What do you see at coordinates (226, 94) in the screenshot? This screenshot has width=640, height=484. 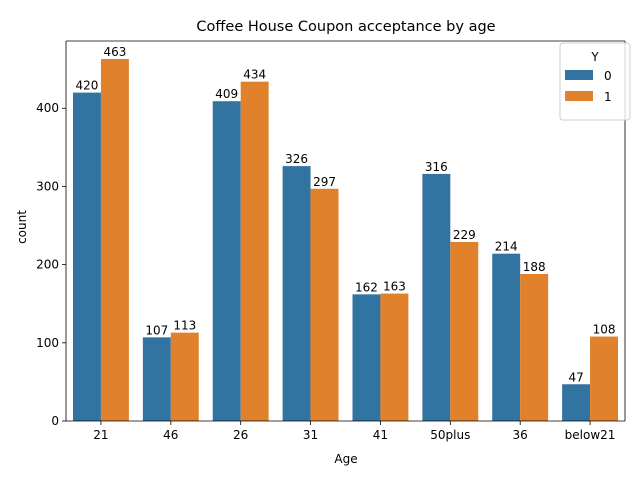 I see `bar-value-label: 409` at bounding box center [226, 94].